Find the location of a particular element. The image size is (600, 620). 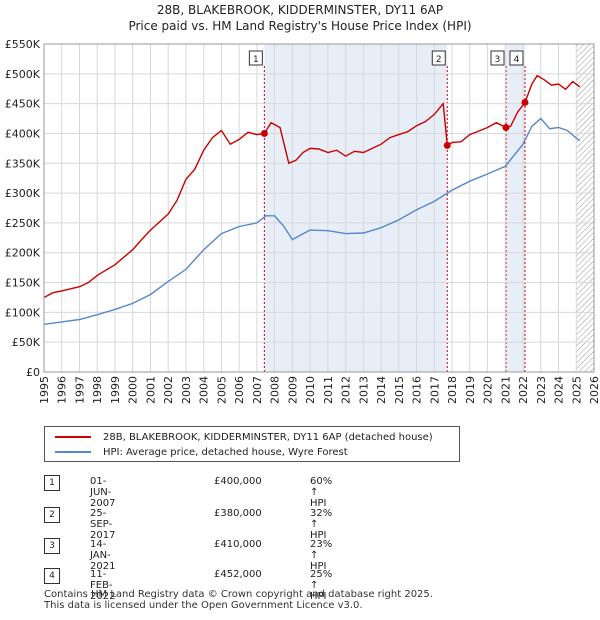

x-tick-label: 2009 is located at coordinates (292, 390).